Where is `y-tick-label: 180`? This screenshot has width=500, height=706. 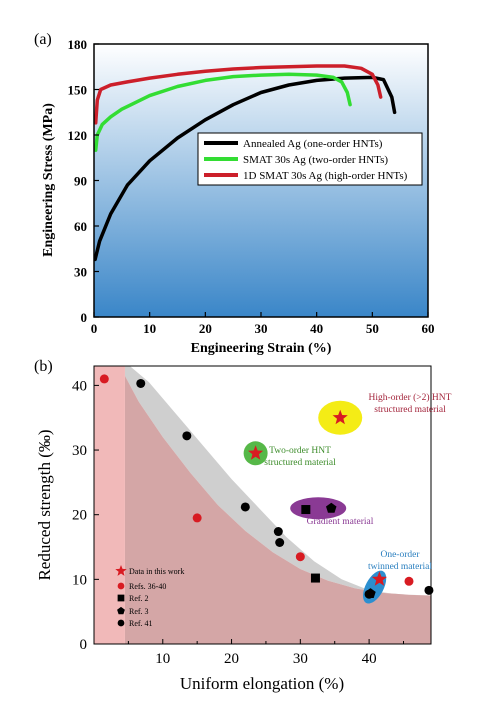
y-tick-label: 180 is located at coordinates (78, 44).